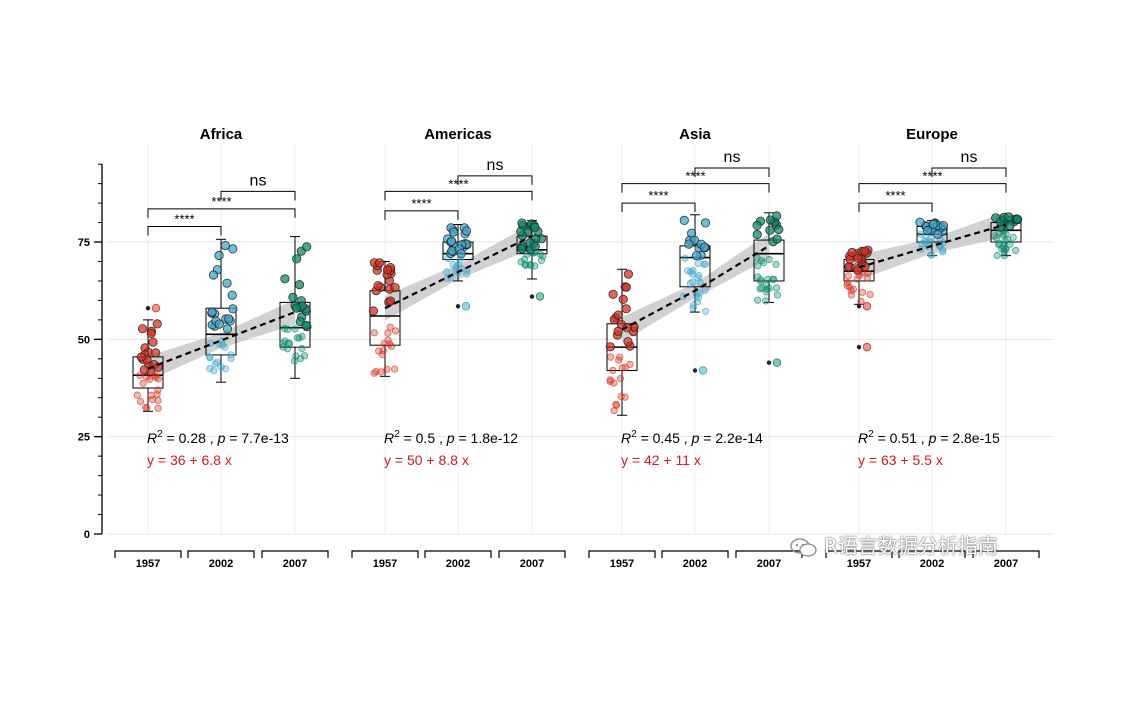 The height and width of the screenshot is (715, 1144). Describe the element at coordinates (84, 243) in the screenshot. I see `y-tick-label: 75` at that location.